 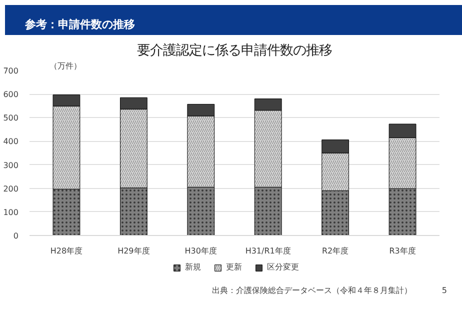 What do you see at coordinates (134, 251) in the screenshot?
I see `x-tick-label: H29年度` at bounding box center [134, 251].